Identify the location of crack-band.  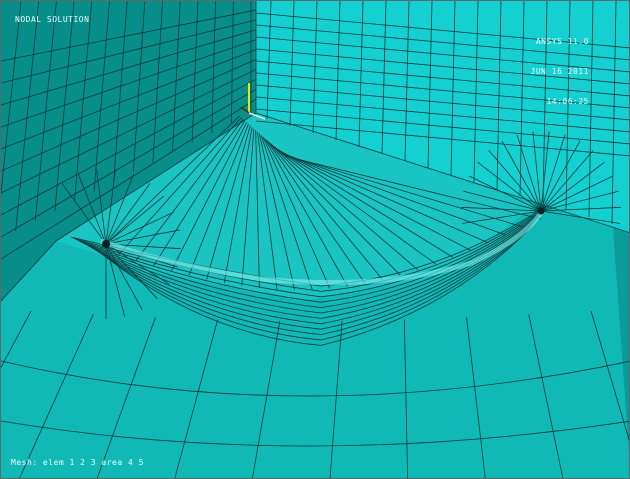
(322, 248).